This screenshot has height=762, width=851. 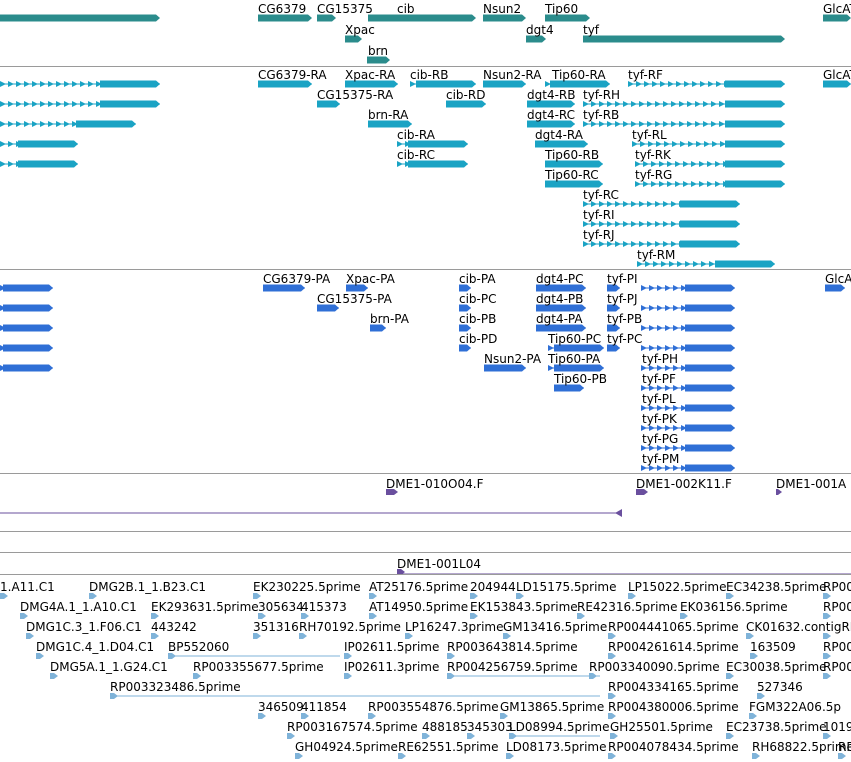 What do you see at coordinates (776, 727) in the screenshot?
I see `est-label: EC23738.5prime` at bounding box center [776, 727].